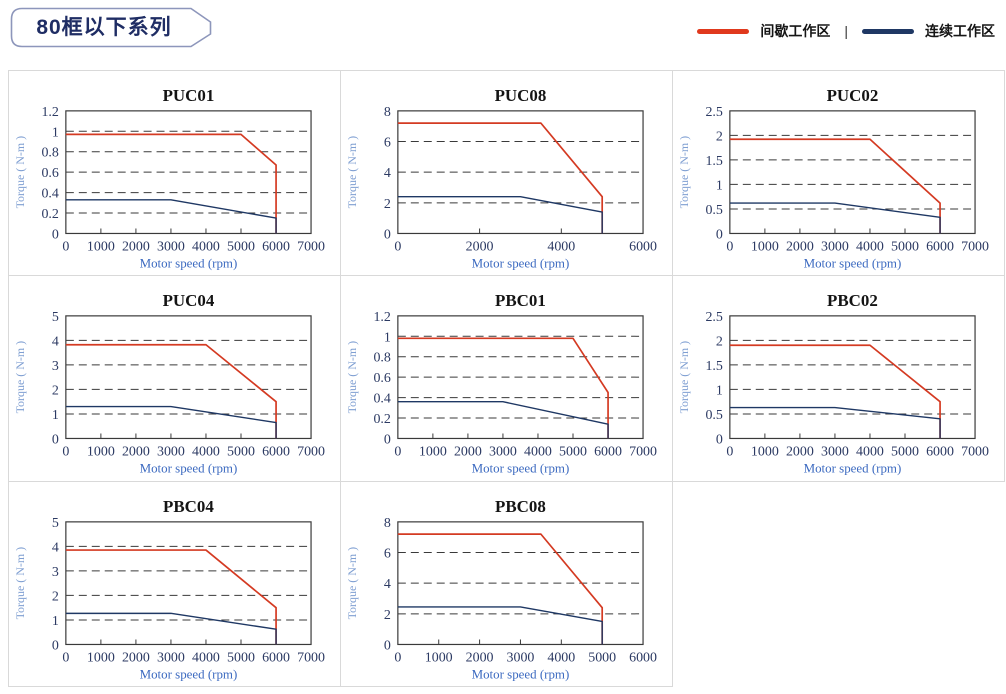 Image resolution: width=1006 pixels, height=694 pixels. What do you see at coordinates (713, 415) in the screenshot?
I see `y-tick-label: 0.5` at bounding box center [713, 415].